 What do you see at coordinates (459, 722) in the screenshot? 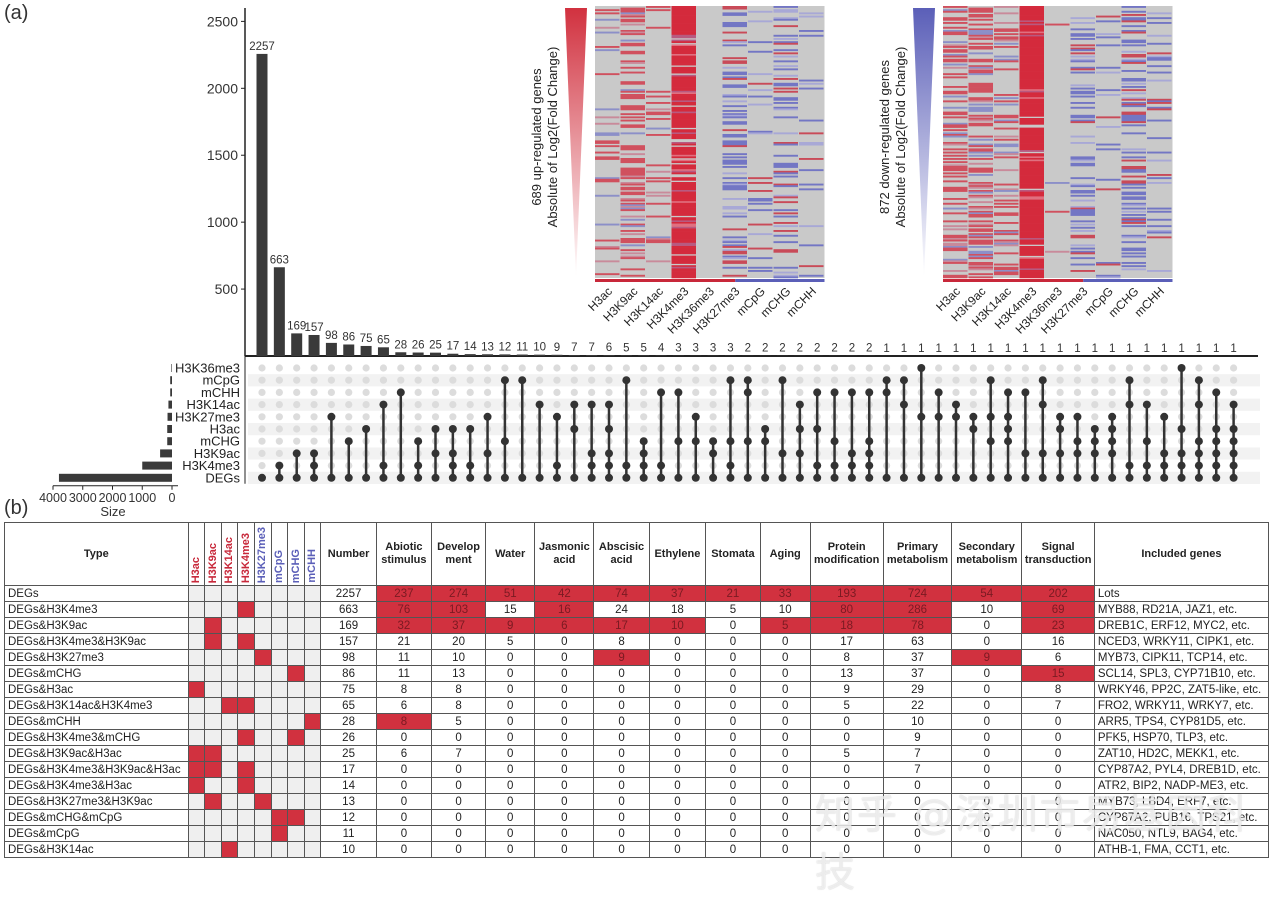
I see `value-cell: 5` at bounding box center [459, 722].